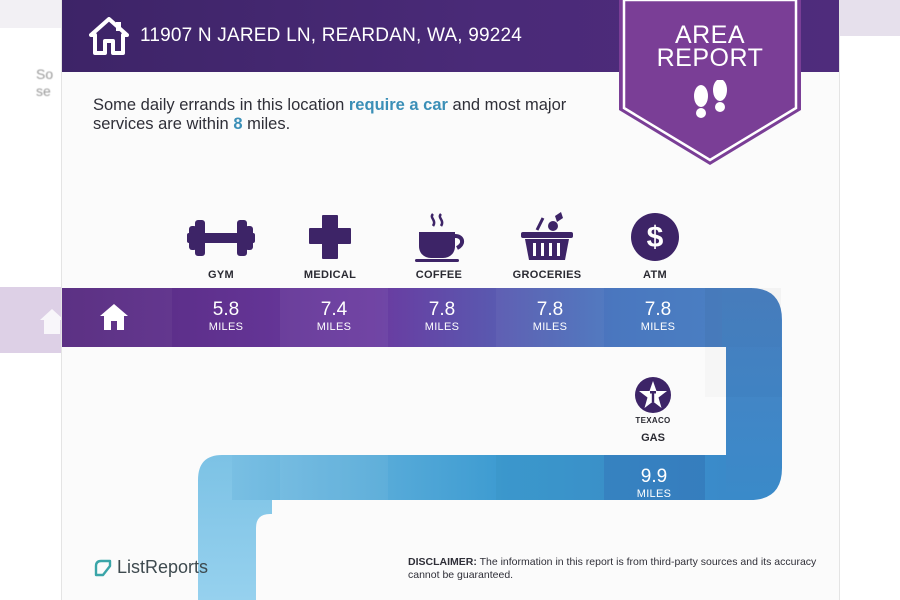 This screenshot has width=900, height=600. What do you see at coordinates (870, 18) in the screenshot?
I see `backdrop-header-strip-right` at bounding box center [870, 18].